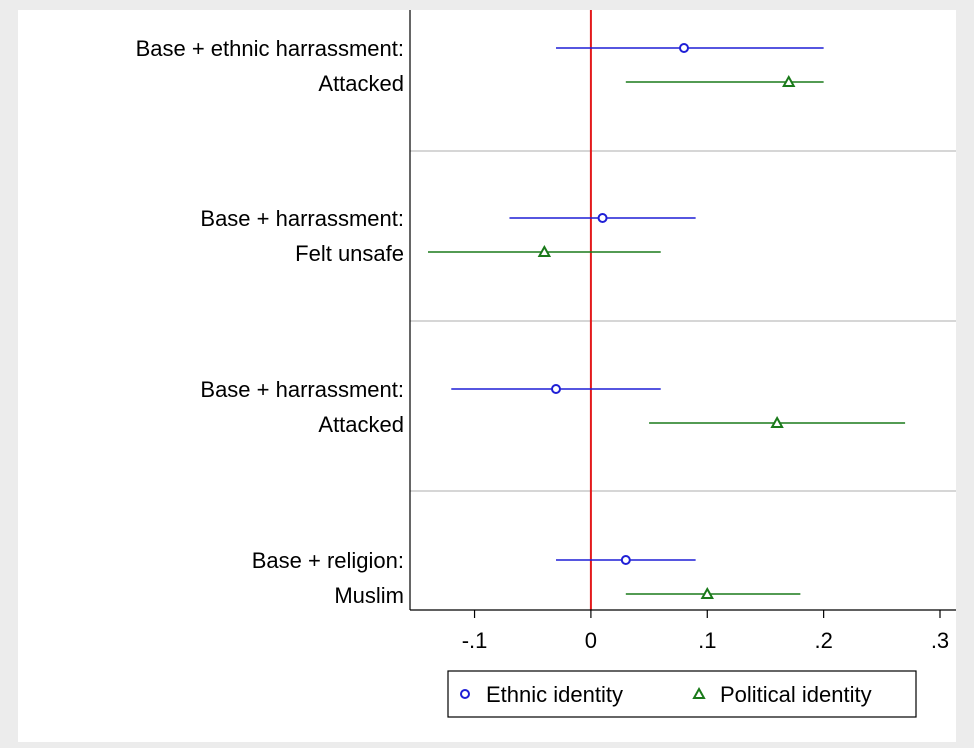  What do you see at coordinates (349, 253) in the screenshot?
I see `group-label-2-line2: Felt unsafe` at bounding box center [349, 253].